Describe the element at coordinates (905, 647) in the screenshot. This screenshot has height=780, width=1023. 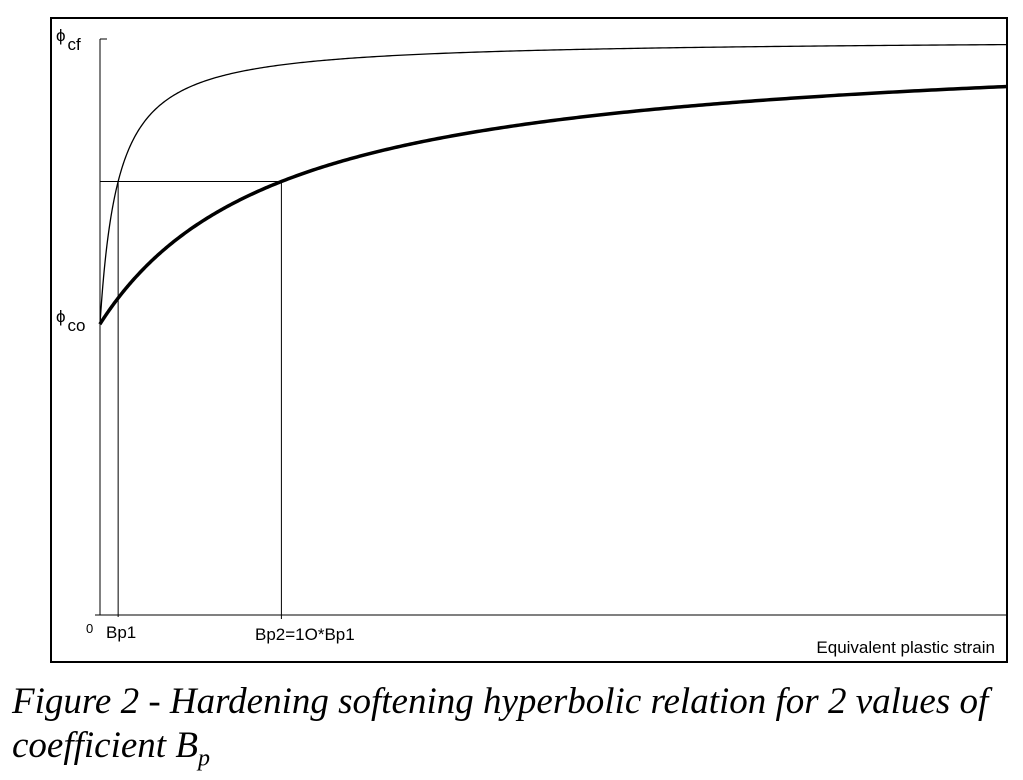
I see `x-axis-label: Equivalent plastic strain` at that location.